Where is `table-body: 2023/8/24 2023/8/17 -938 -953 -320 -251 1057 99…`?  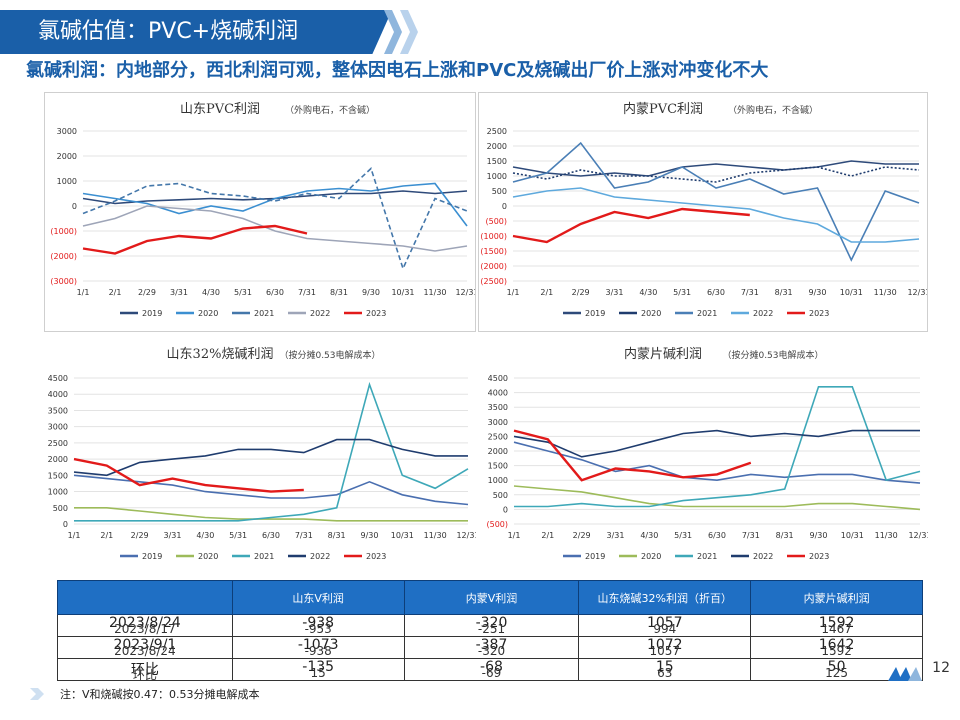 table-body: 2023/8/24 2023/8/17 -938 -953 -320 -251 1057 99… is located at coordinates (490, 648).